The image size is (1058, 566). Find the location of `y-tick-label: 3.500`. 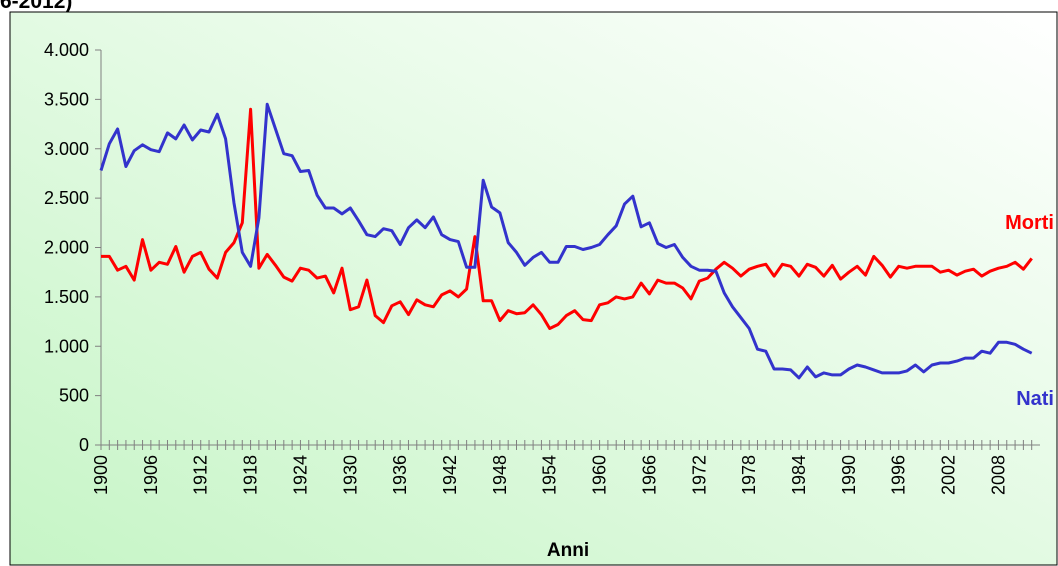

y-tick-label: 3.500 is located at coordinates (66, 99).